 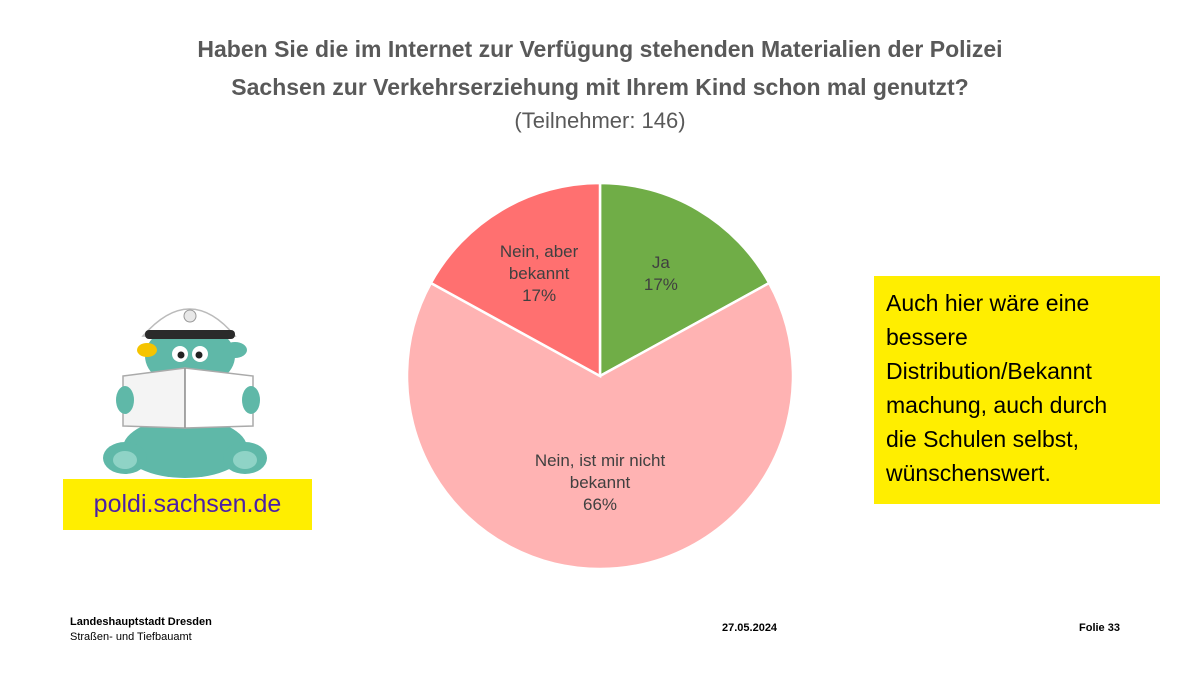 I want to click on pie-slice-label: Nein, aber bekannt 17%, so click(x=539, y=273).